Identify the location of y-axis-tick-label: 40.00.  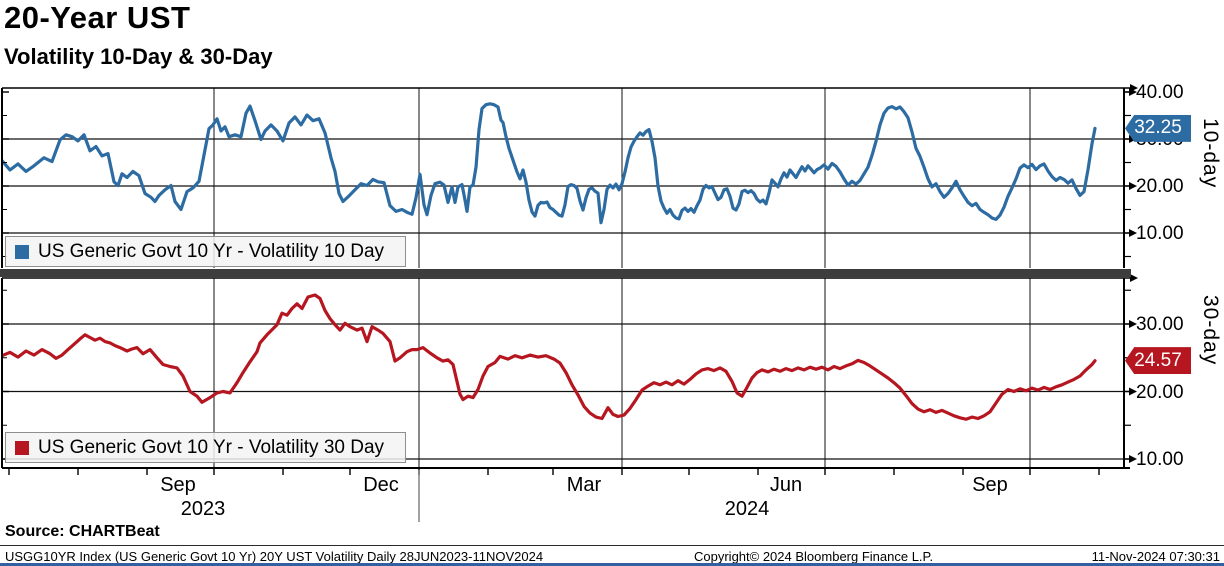
(1160, 92).